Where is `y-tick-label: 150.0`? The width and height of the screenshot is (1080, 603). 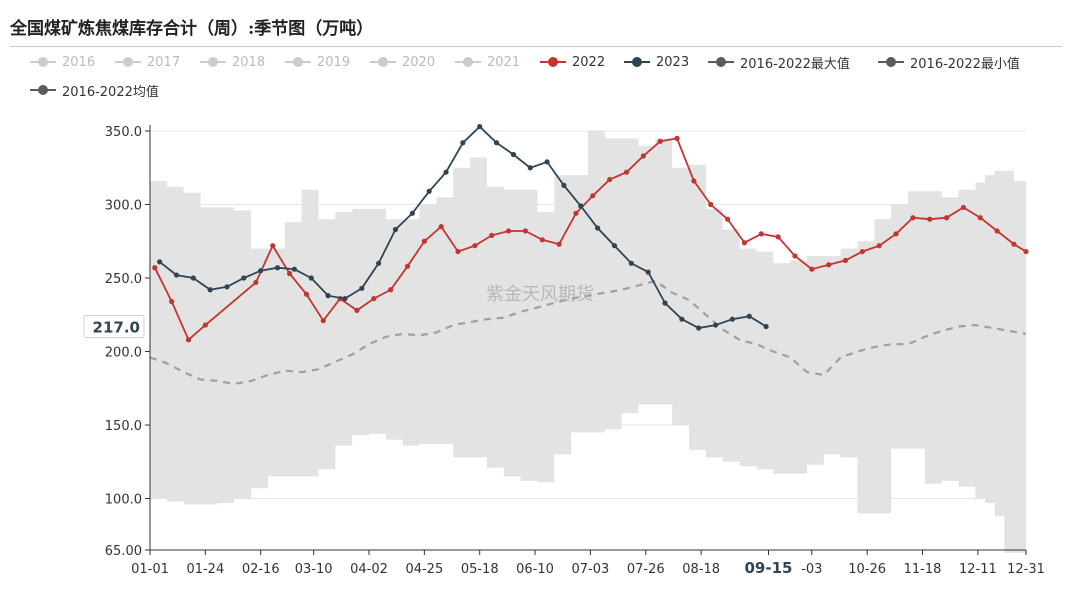 y-tick-label: 150.0 is located at coordinates (123, 426).